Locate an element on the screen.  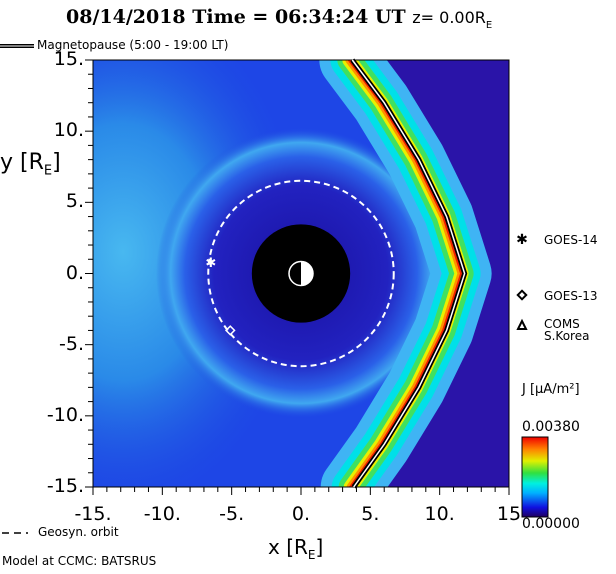
x-tick-label: -15. is located at coordinates (93, 514).